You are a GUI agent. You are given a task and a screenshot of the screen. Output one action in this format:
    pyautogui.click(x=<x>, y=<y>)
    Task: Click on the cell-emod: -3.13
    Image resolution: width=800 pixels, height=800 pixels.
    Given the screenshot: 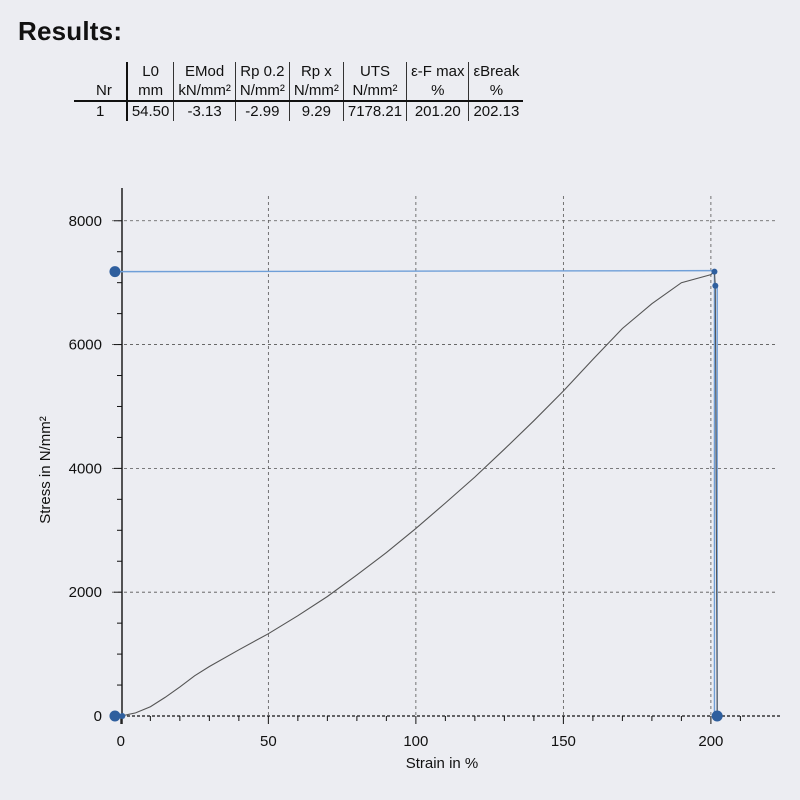 What is the action you would take?
    pyautogui.click(x=204, y=111)
    